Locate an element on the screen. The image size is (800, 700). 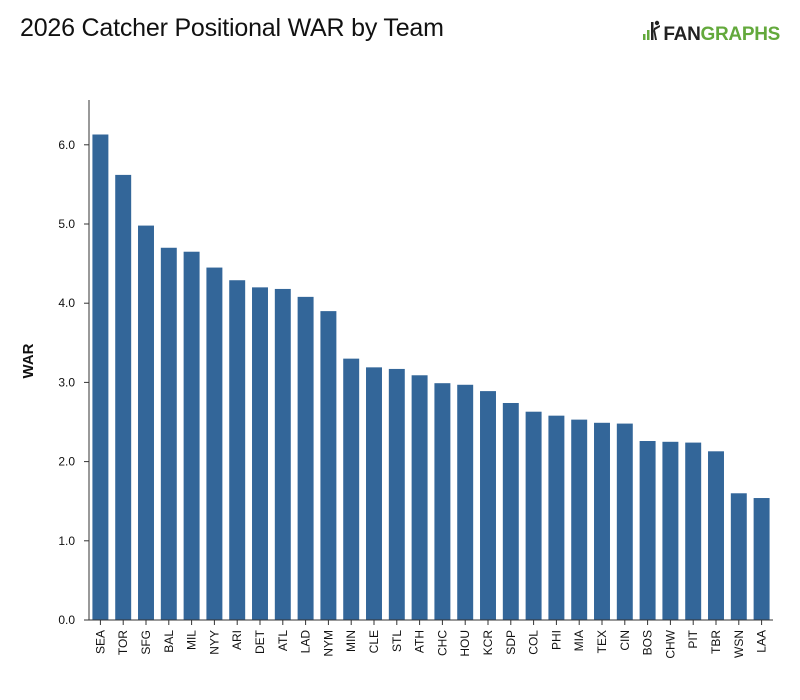
x-tick-label: CHW is located at coordinates (670, 643).